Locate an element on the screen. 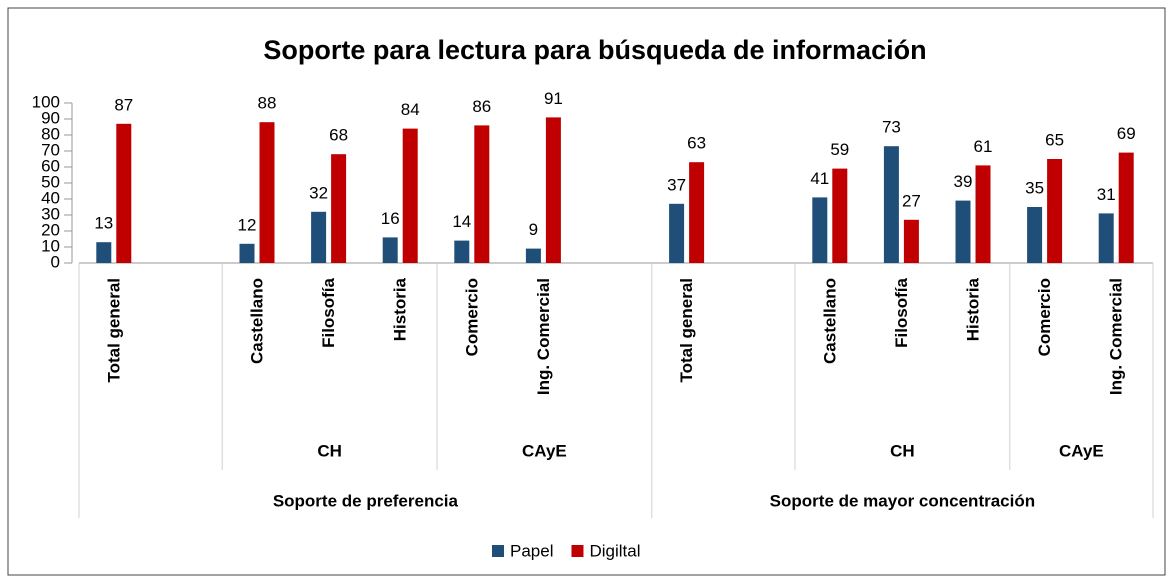  value-label: 39 is located at coordinates (963, 181).